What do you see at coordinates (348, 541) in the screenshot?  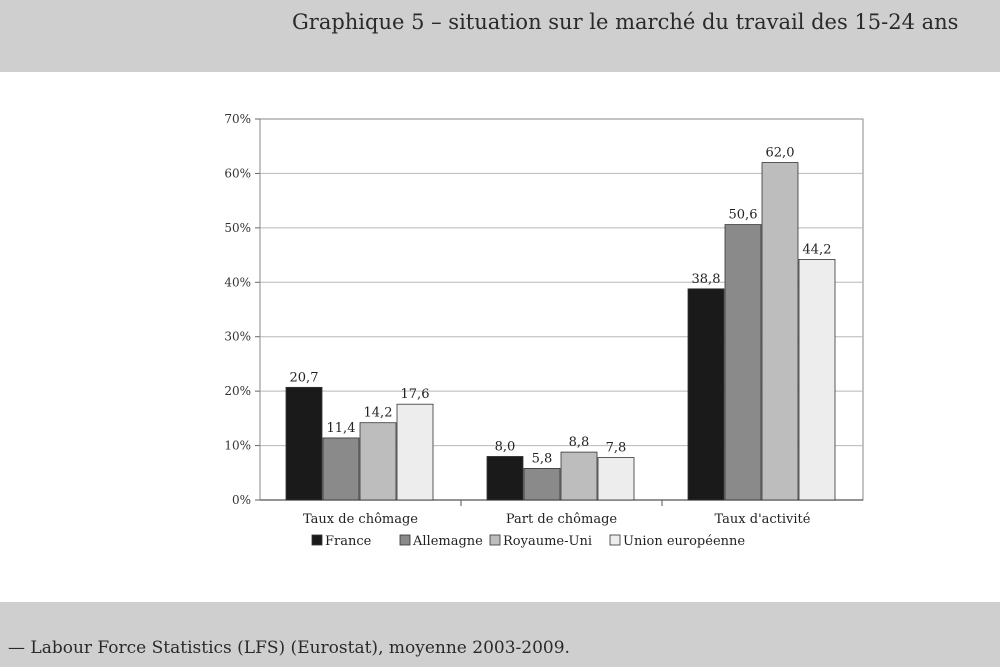 I see `legend-label: France` at bounding box center [348, 541].